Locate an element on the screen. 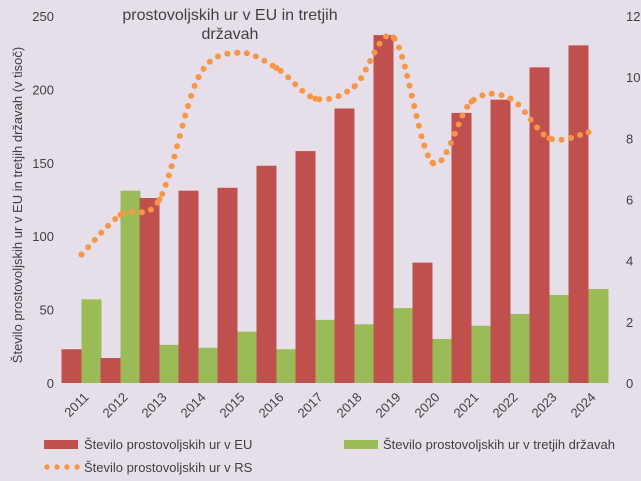  bar-eu-2021 is located at coordinates (461, 247).